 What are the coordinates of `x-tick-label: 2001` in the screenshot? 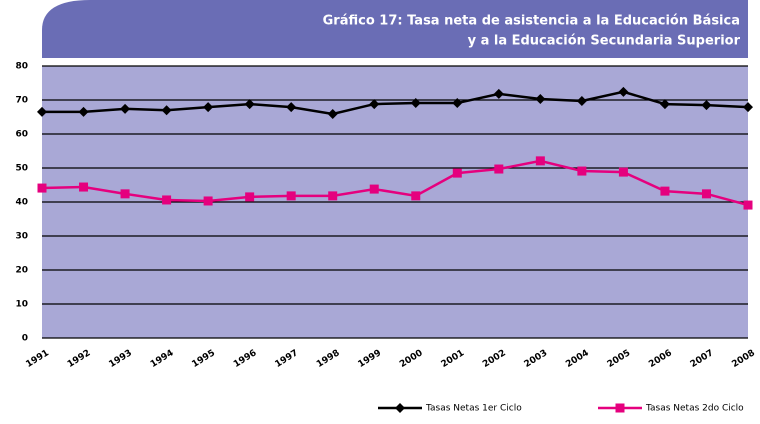 It's located at (453, 359).